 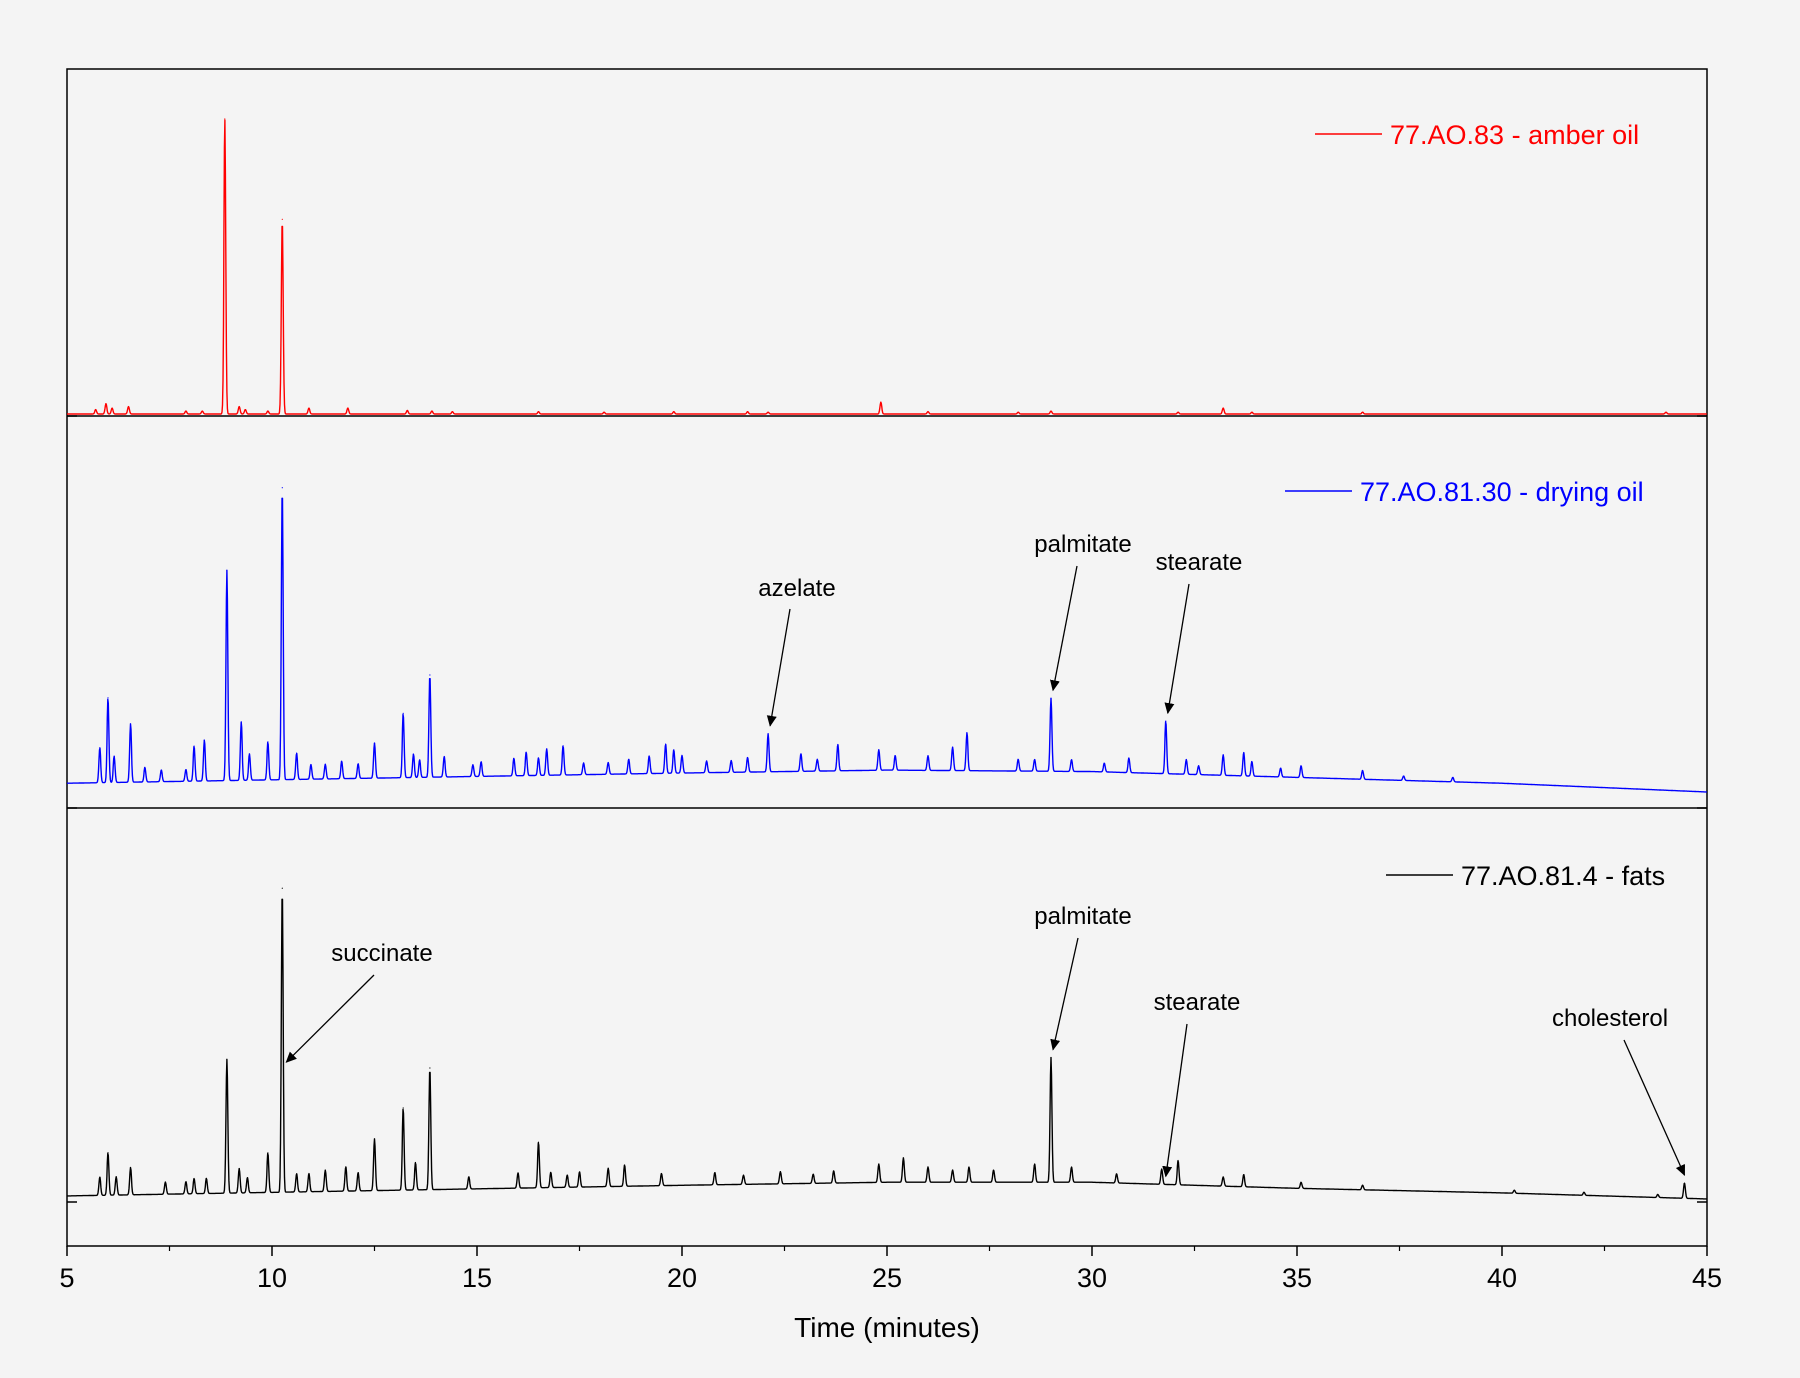 I want to click on annotation-label: azelate, so click(x=796, y=588).